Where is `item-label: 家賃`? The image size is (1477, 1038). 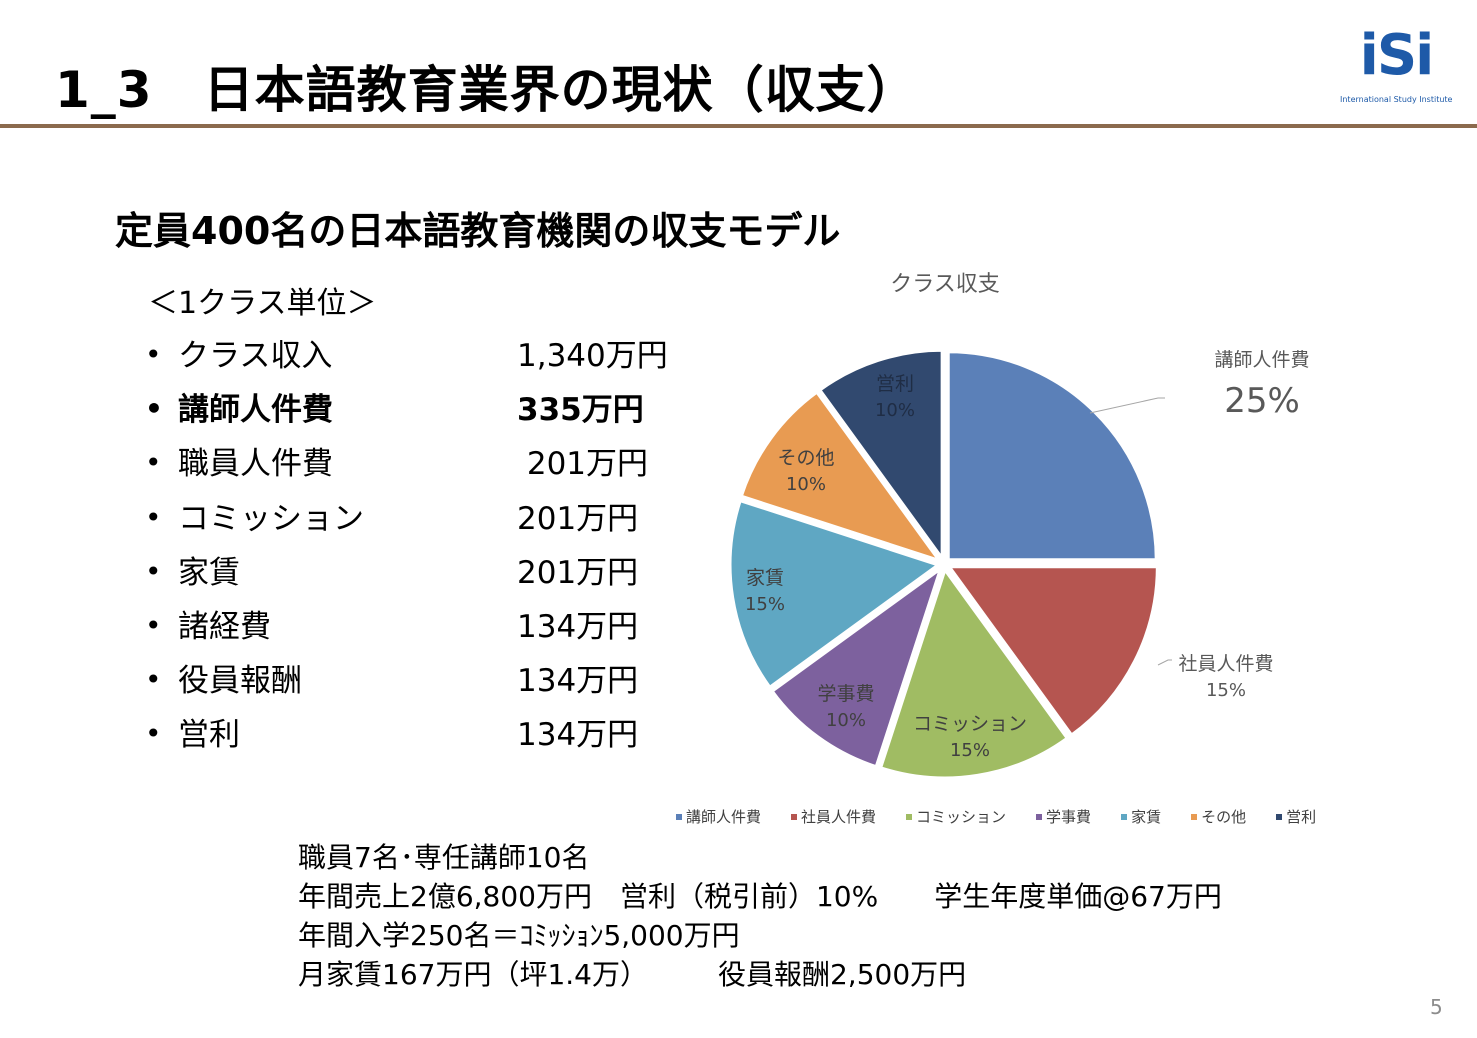 item-label: 家賃 is located at coordinates (209, 573).